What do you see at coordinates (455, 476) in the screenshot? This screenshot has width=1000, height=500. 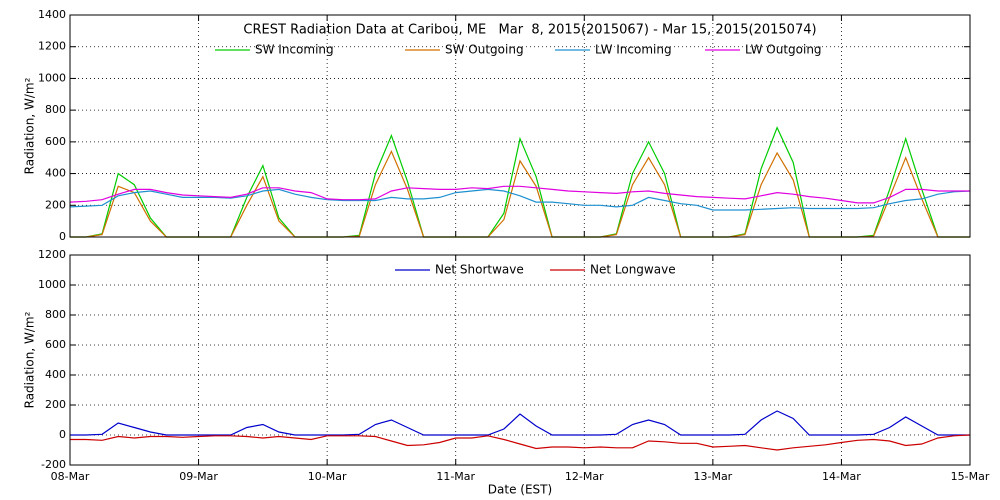 I see `x-tick-label: 11-Mar` at bounding box center [455, 476].